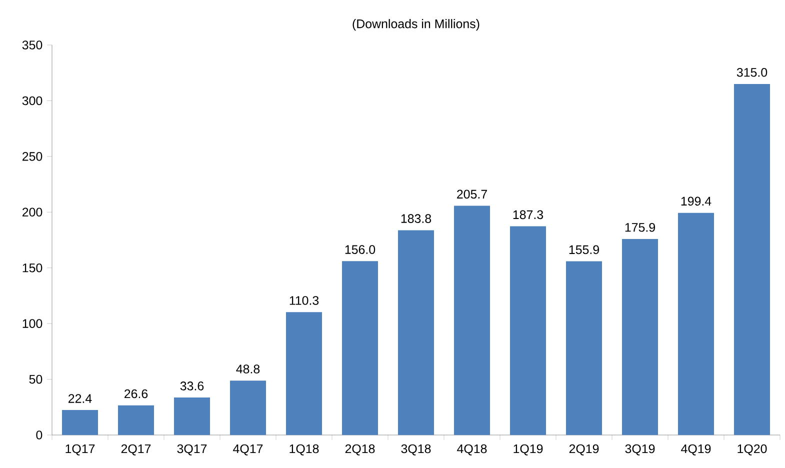 The image size is (785, 468). I want to click on x-tick-label: 2Q19, so click(584, 450).